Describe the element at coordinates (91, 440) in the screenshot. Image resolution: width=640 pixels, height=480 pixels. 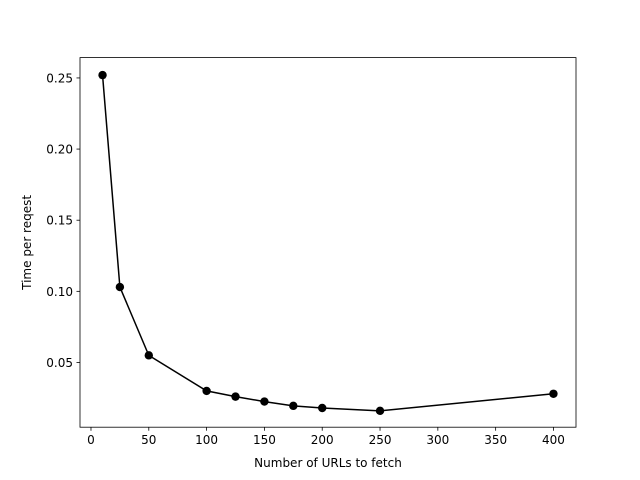
I see `x-tick-label: 0` at that location.